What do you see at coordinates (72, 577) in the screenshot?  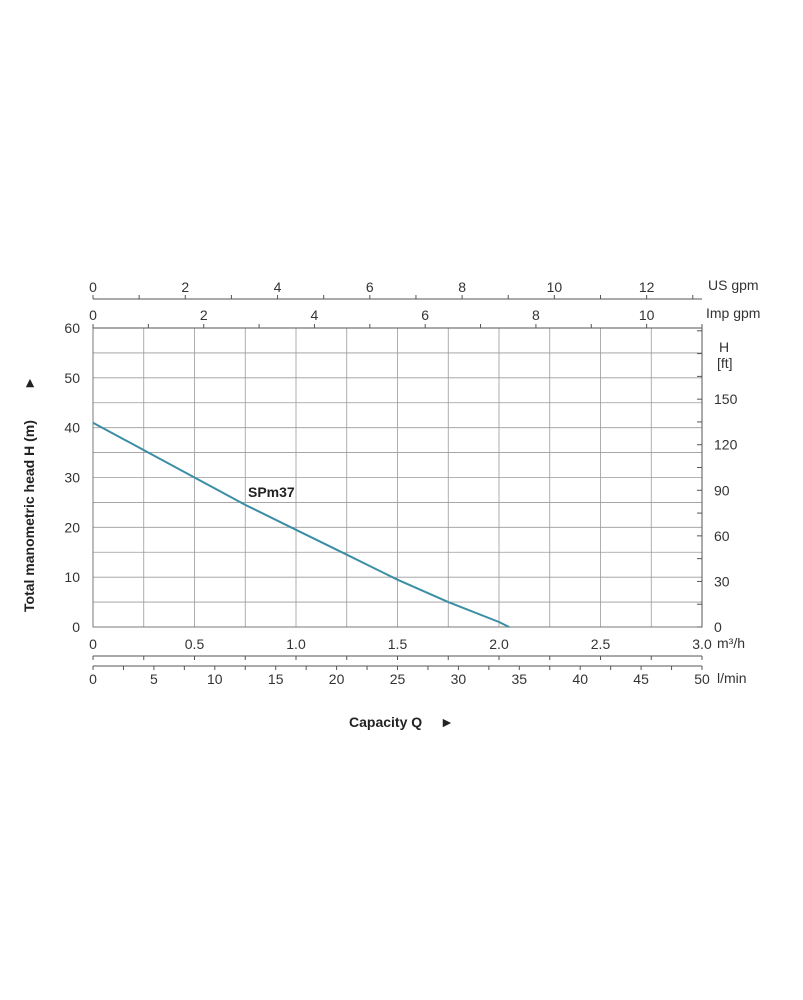 I see `y-m-tick-label: 10` at bounding box center [72, 577].